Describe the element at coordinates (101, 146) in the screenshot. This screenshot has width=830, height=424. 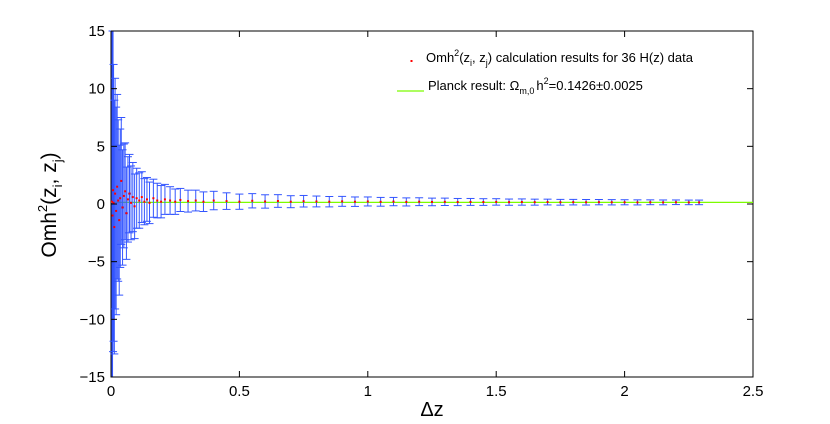
I see `y-tick-label: 5` at that location.